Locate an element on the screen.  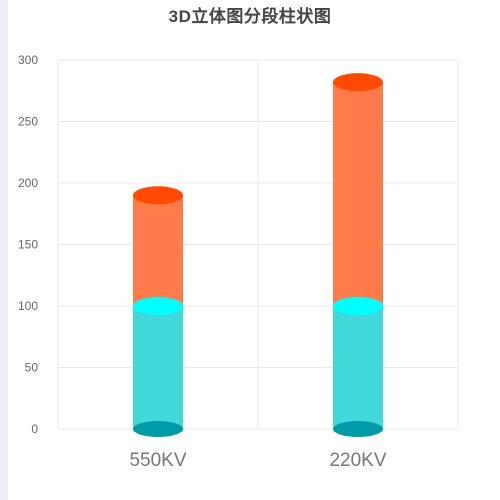
y-tick-label: 50 is located at coordinates (32, 368).